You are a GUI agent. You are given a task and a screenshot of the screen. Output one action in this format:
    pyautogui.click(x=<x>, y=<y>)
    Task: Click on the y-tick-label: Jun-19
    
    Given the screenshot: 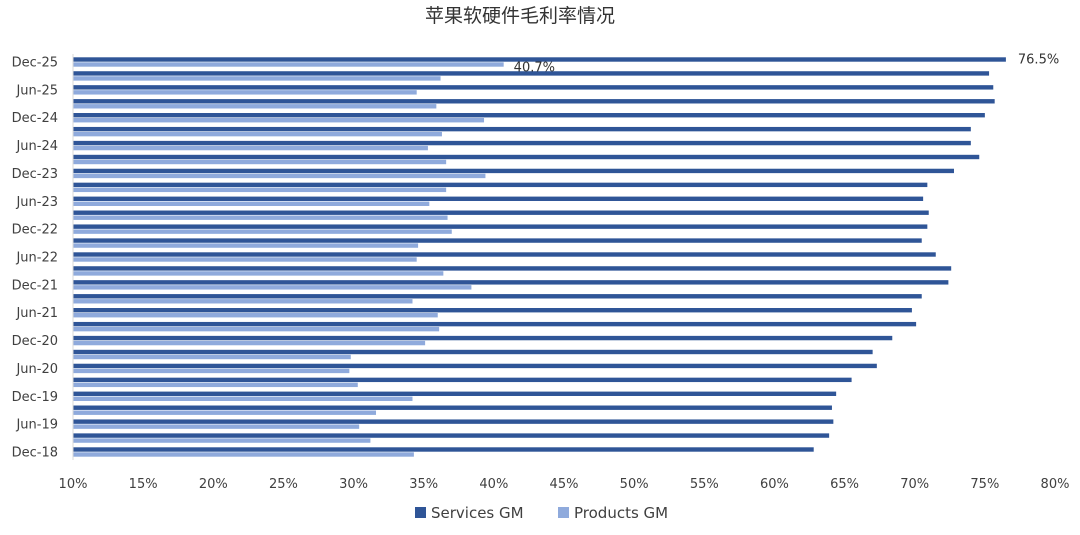 What is the action you would take?
    pyautogui.click(x=36, y=425)
    